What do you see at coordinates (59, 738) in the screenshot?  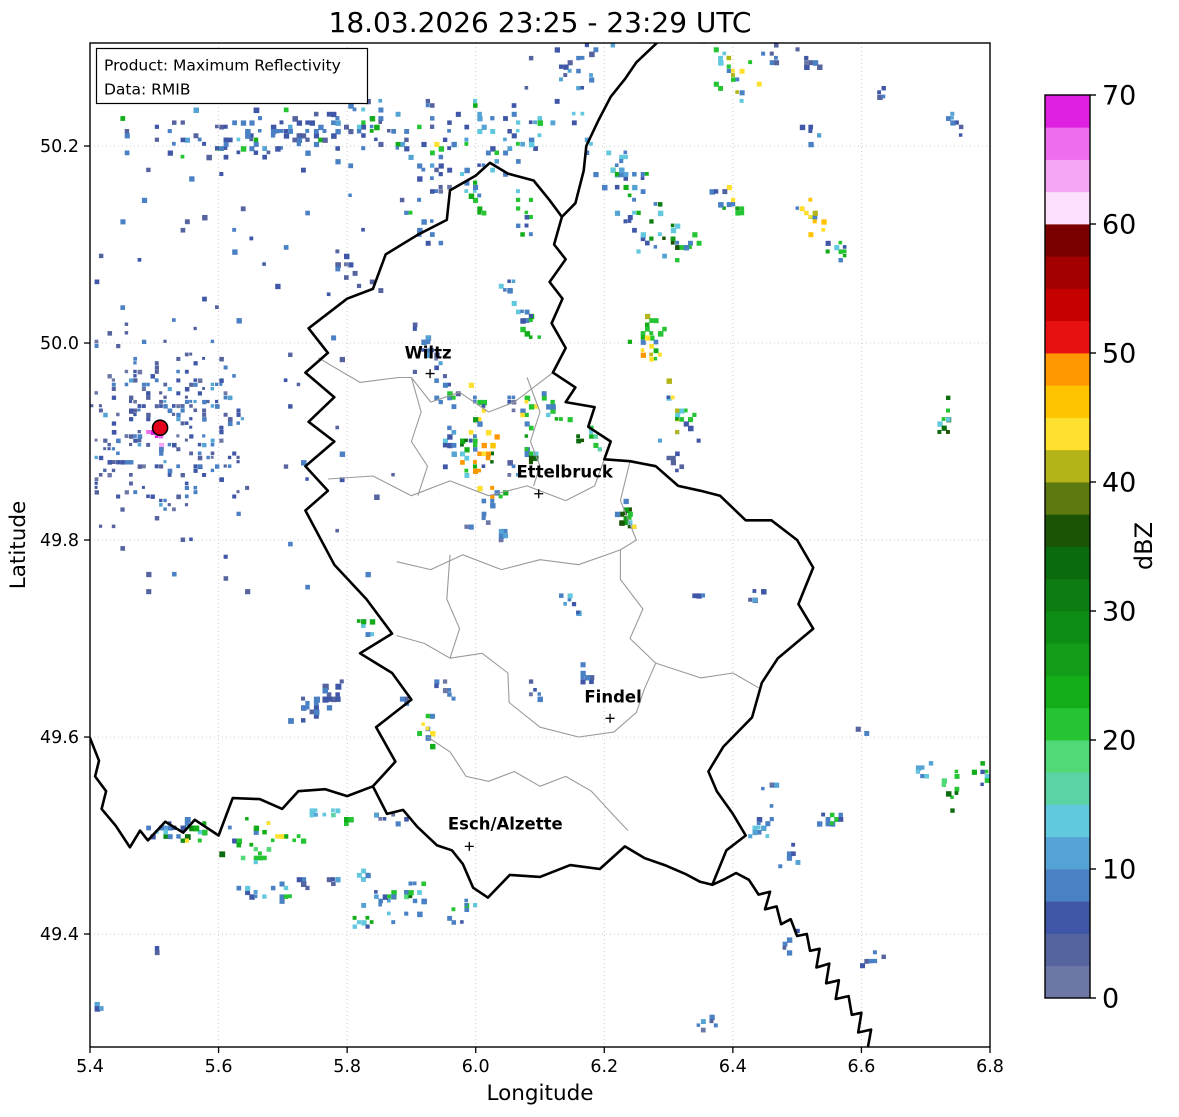 I see `y-tick-label: 49.6` at bounding box center [59, 738].